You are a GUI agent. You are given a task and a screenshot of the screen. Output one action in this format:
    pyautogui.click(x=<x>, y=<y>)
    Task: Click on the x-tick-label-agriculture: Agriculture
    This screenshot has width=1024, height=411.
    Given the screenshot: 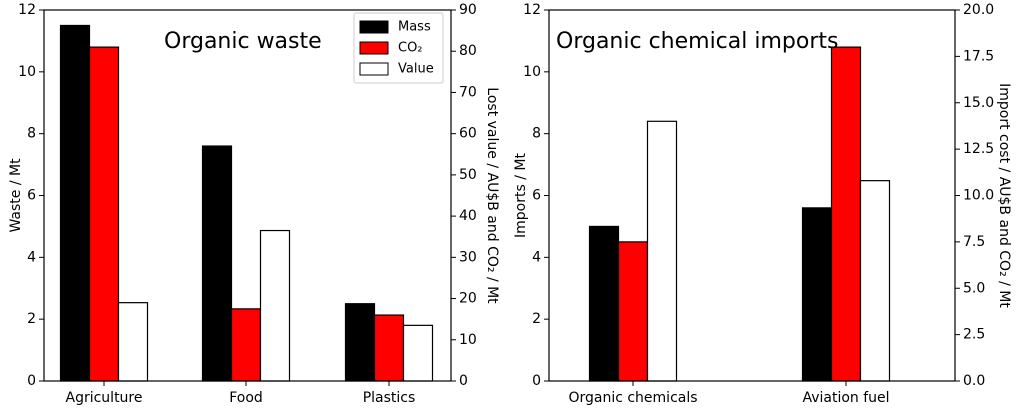 What is the action you would take?
    pyautogui.click(x=104, y=398)
    